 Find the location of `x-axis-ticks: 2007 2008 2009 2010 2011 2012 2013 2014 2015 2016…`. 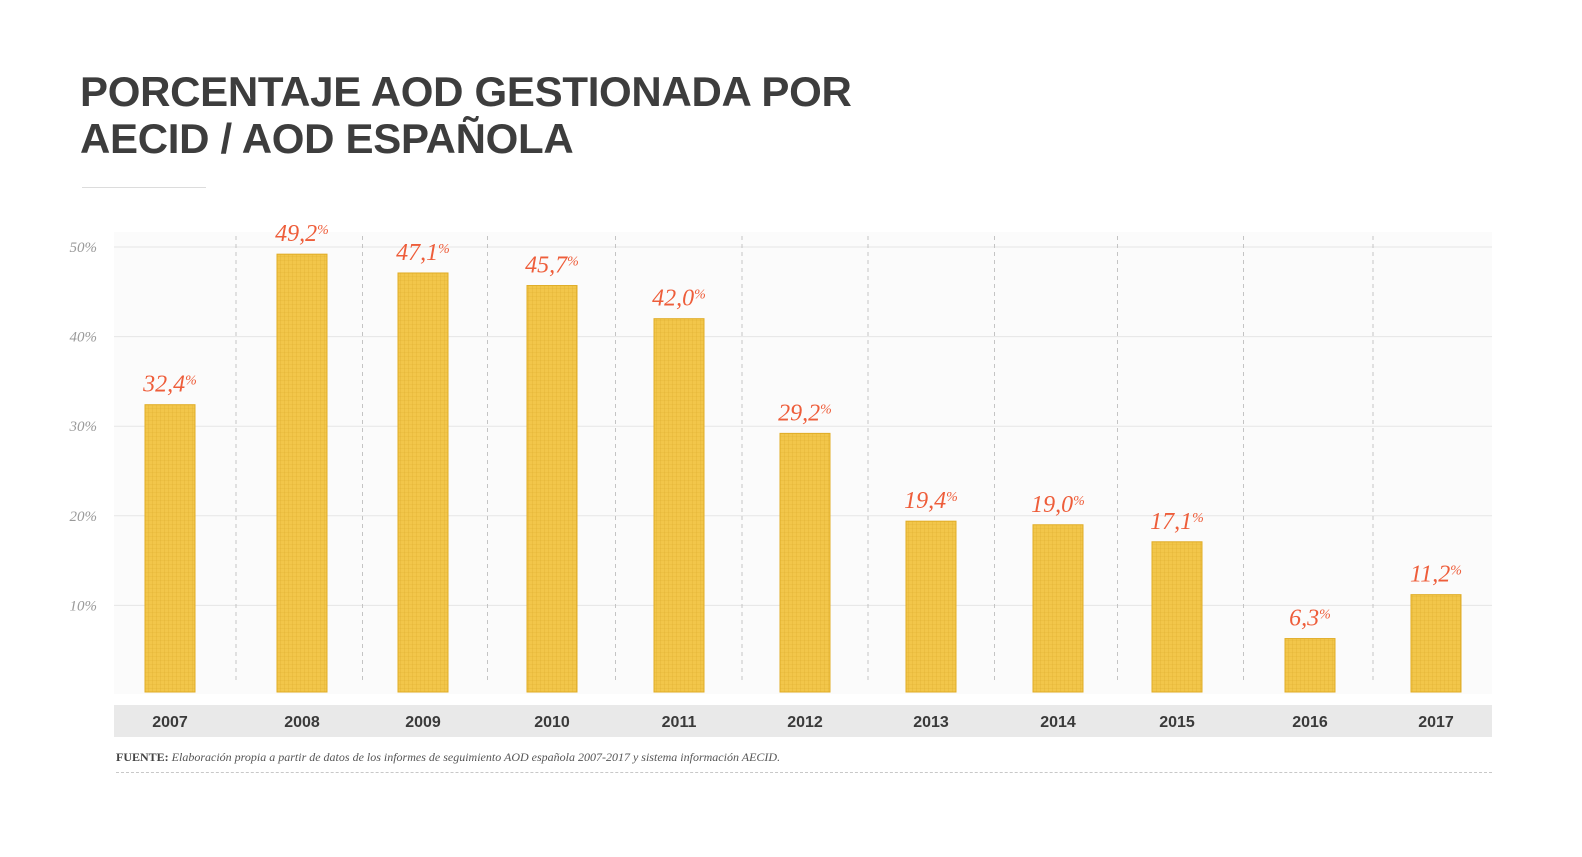

x-axis-ticks: 2007 2008 2009 2010 2011 2012 2013 2014 2015 2016… is located at coordinates (803, 722).